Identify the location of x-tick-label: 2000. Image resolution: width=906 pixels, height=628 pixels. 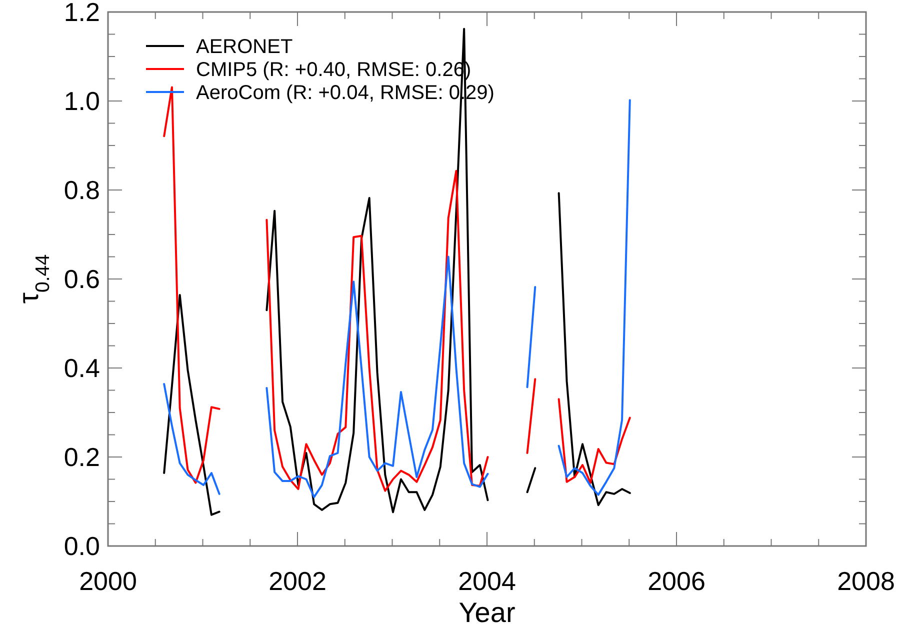
(108, 581).